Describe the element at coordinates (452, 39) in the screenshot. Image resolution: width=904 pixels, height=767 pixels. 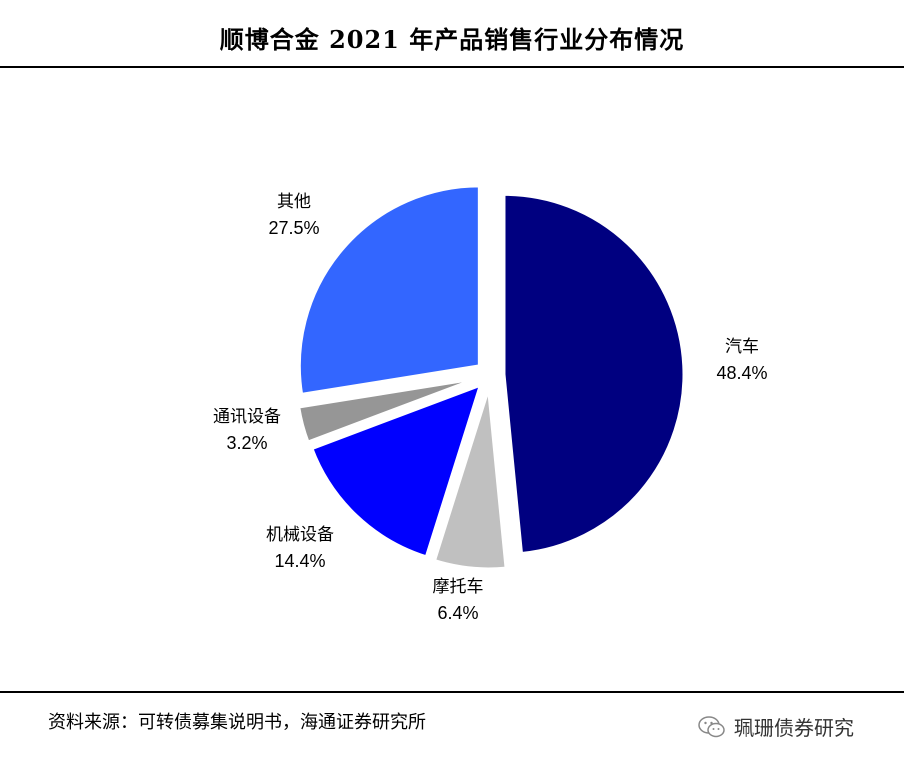
I see `chart-title: 顺博合金 2021 年产品销售行业分布情况` at that location.